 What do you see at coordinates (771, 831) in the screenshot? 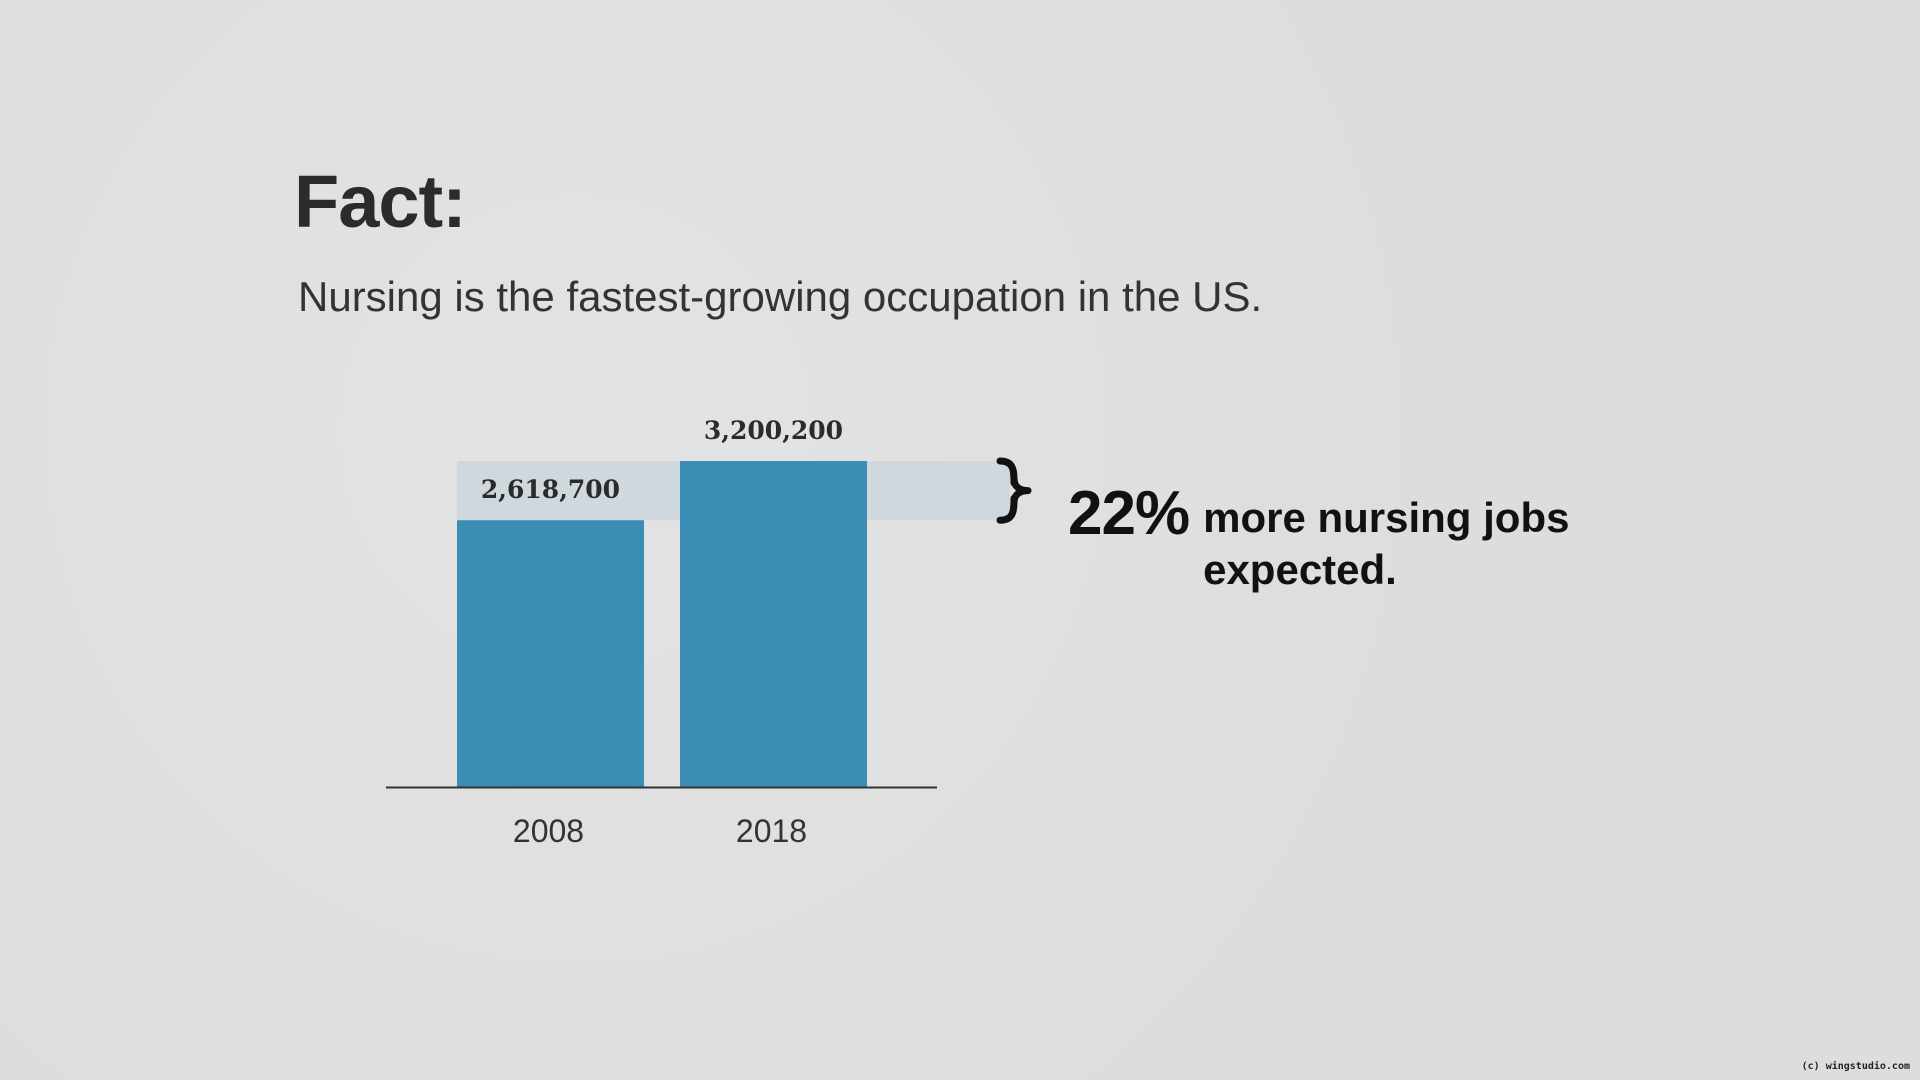
I see `tick-label-2018: 2018` at bounding box center [771, 831].